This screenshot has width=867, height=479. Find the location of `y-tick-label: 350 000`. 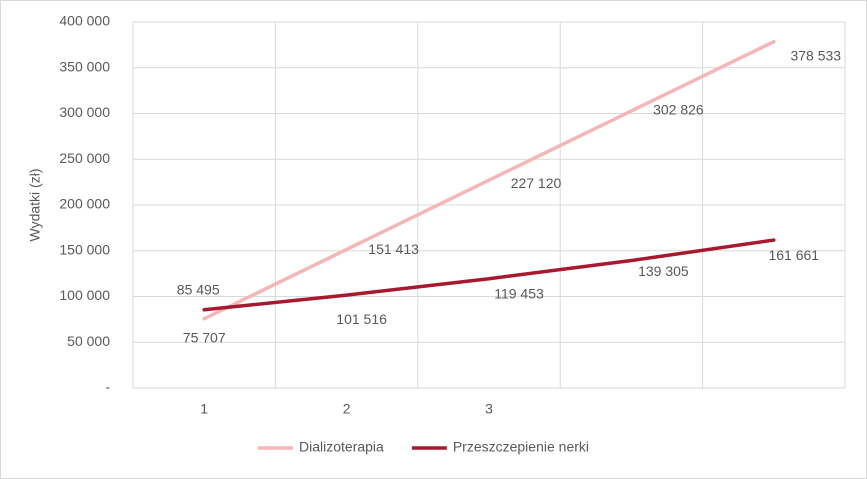

y-tick-label: 350 000 is located at coordinates (84, 66).